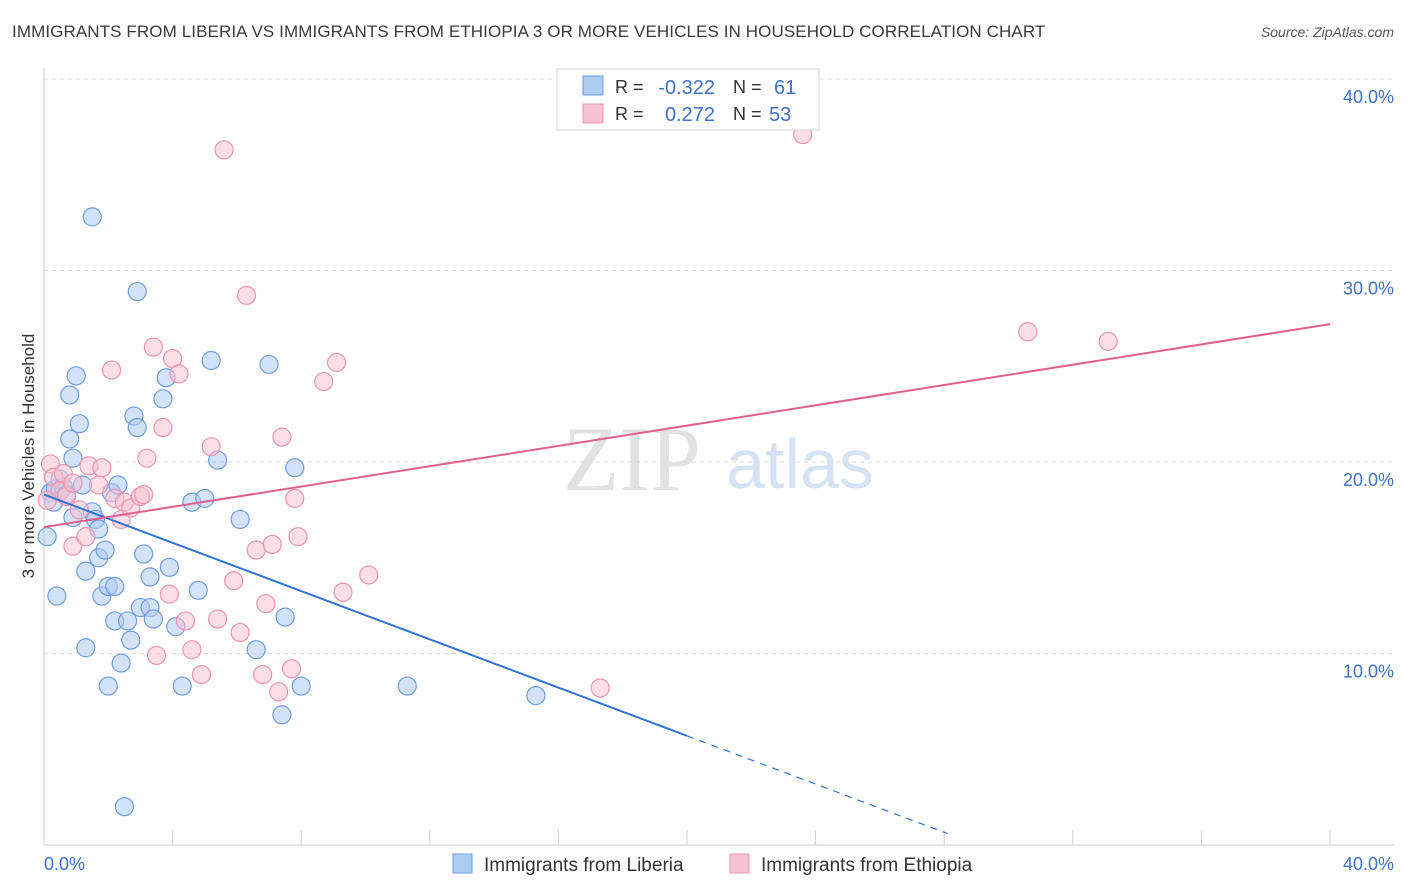  Describe the element at coordinates (1368, 384) in the screenshot. I see `y-tick-labels: 10.0% 20.0% 30.0% 40.0%` at that location.